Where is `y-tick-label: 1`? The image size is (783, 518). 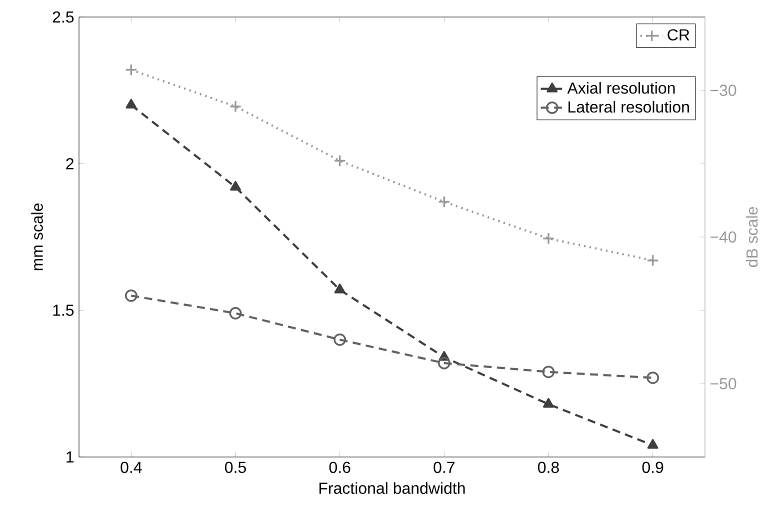
y-tick-label: 1 is located at coordinates (70, 456).